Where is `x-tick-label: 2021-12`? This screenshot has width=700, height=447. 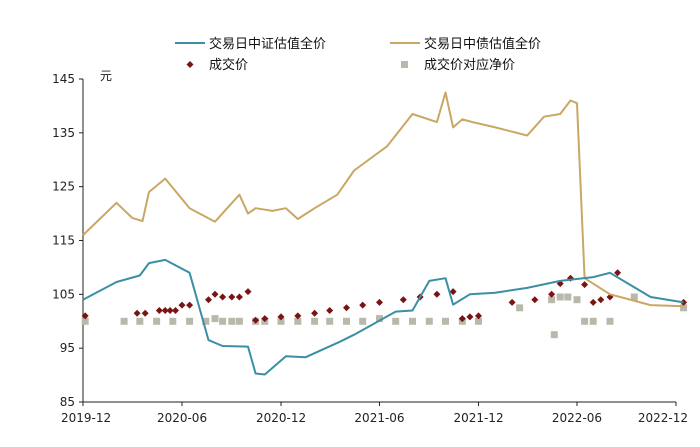 x-tick-label: 2021-12 is located at coordinates (478, 418).